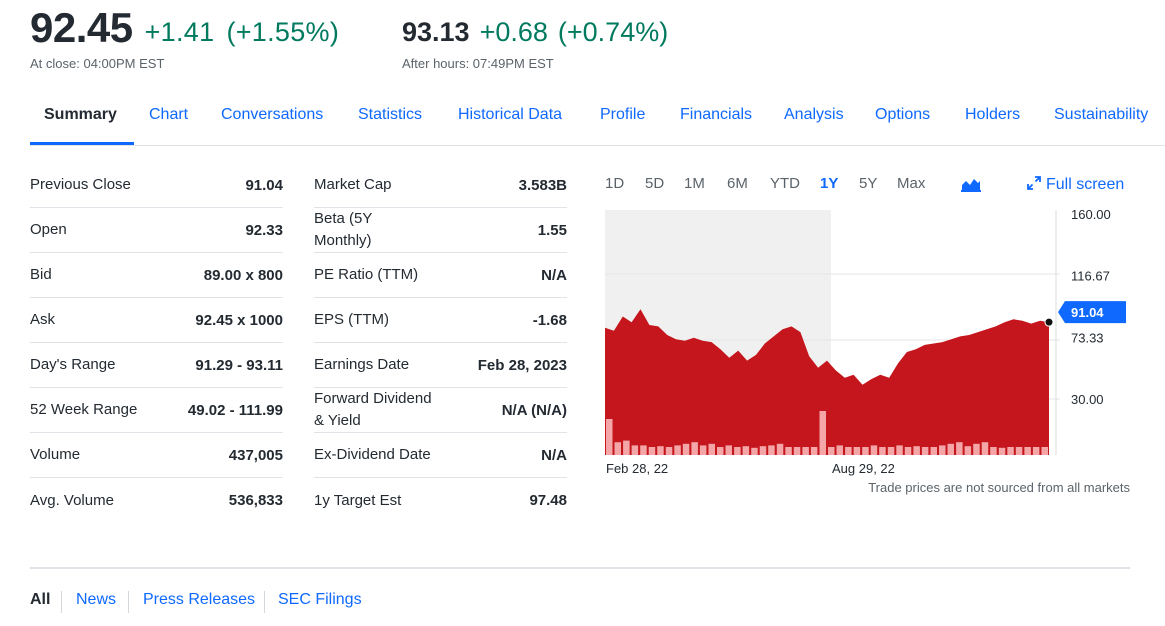 The image size is (1165, 626). Describe the element at coordinates (510, 114) in the screenshot. I see `tab-historical-data: Historical Data` at that location.